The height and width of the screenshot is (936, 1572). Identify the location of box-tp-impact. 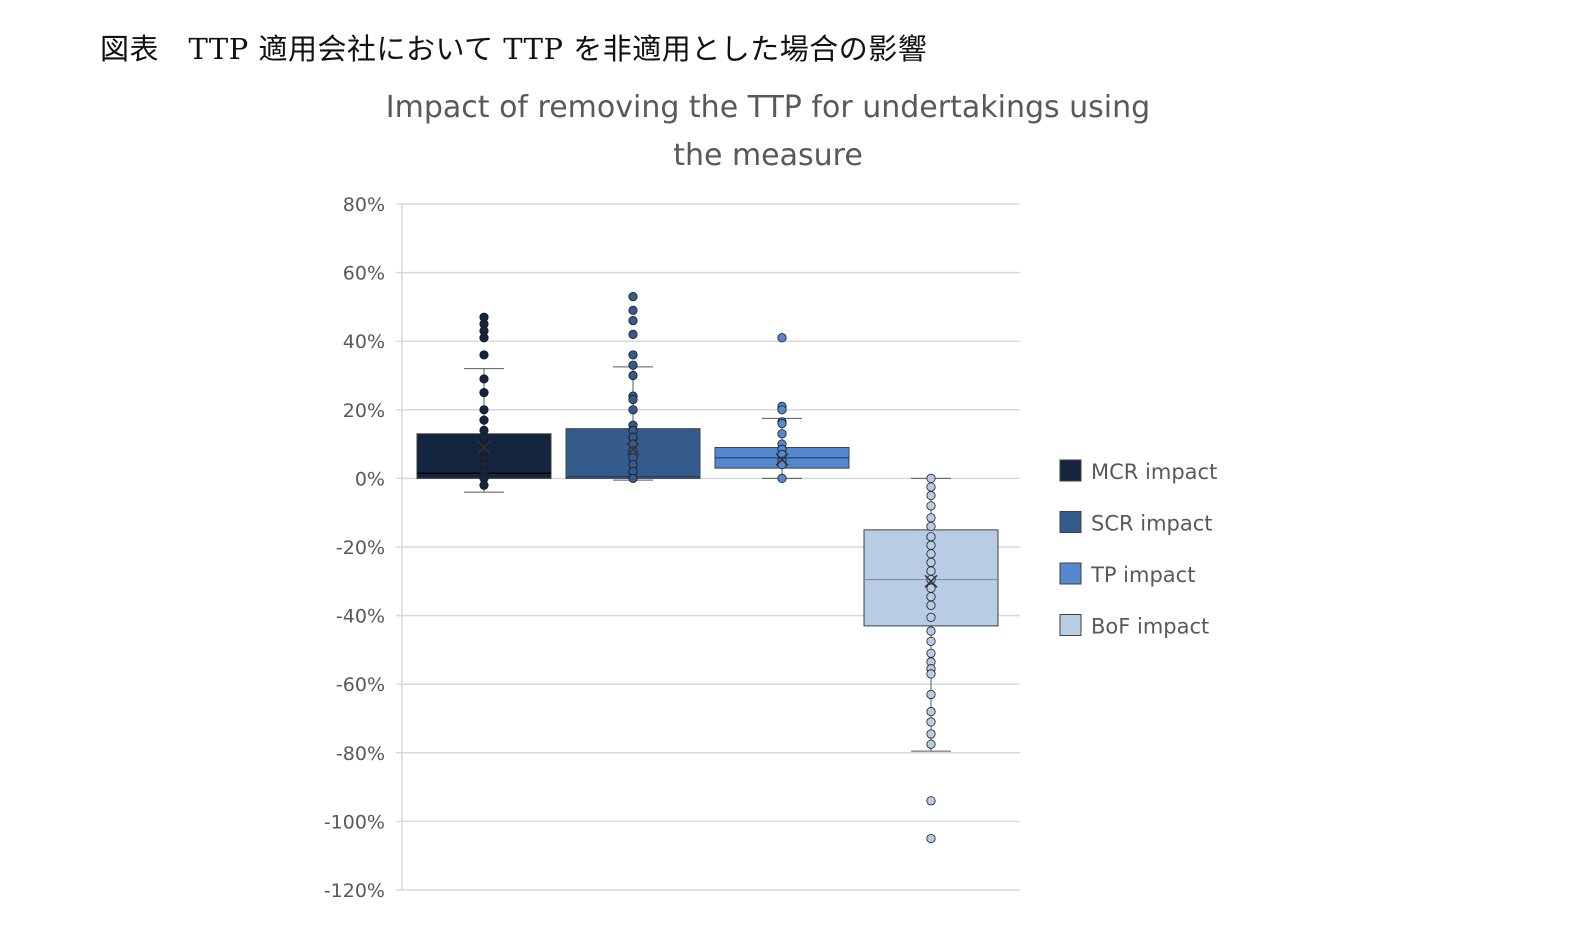
(782, 408).